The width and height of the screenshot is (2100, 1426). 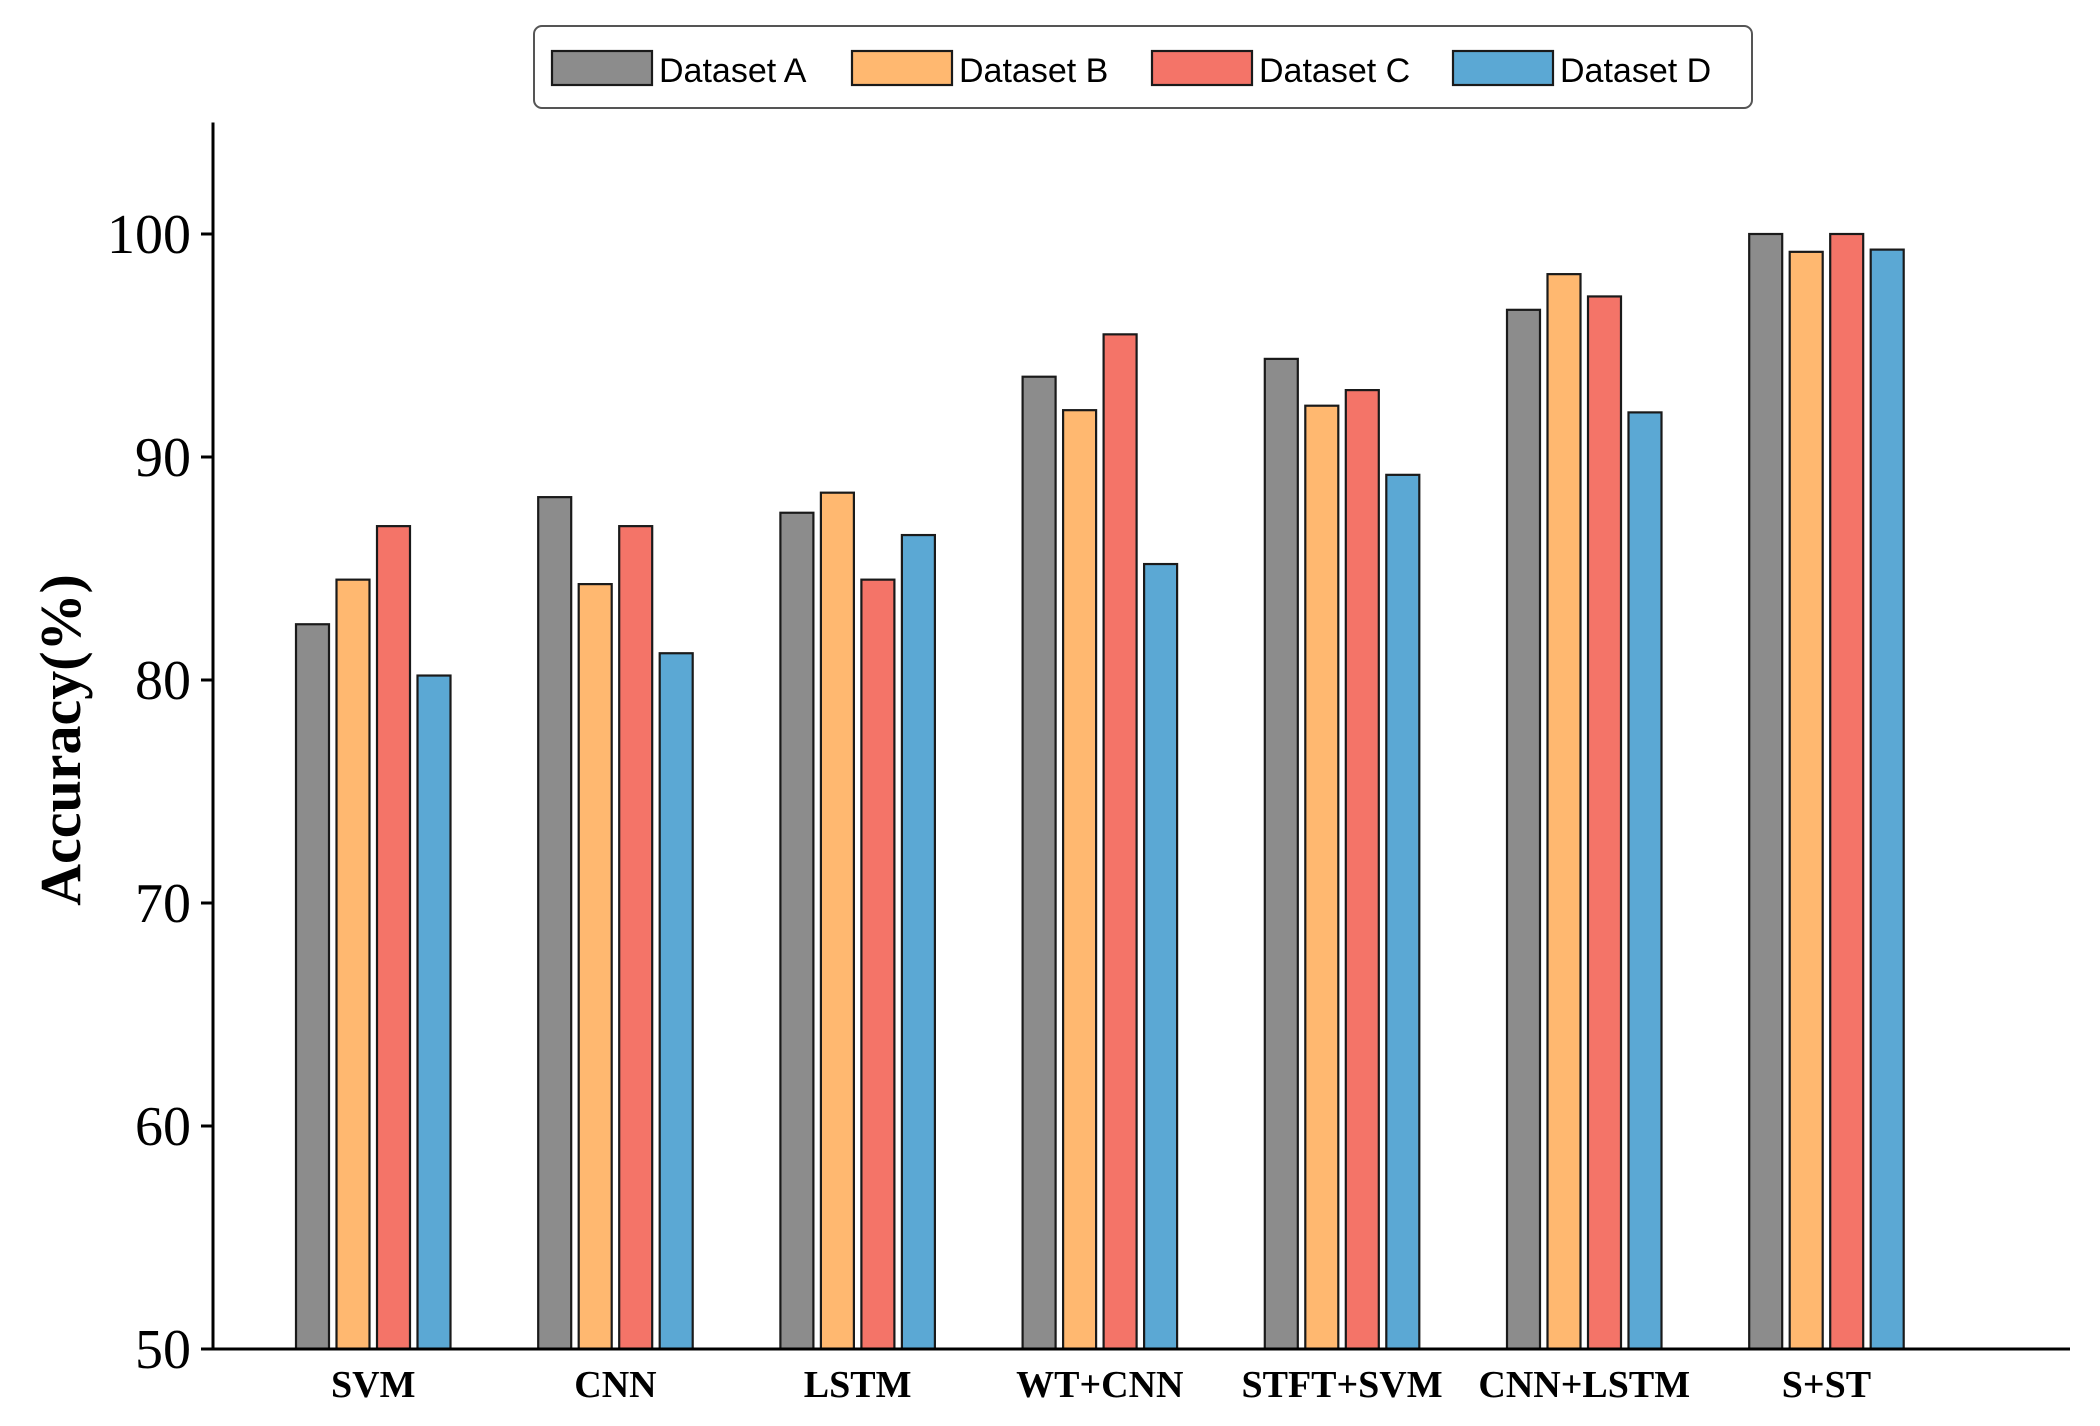 What do you see at coordinates (1847, 791) in the screenshot?
I see `bar-s-st-dataset-c` at bounding box center [1847, 791].